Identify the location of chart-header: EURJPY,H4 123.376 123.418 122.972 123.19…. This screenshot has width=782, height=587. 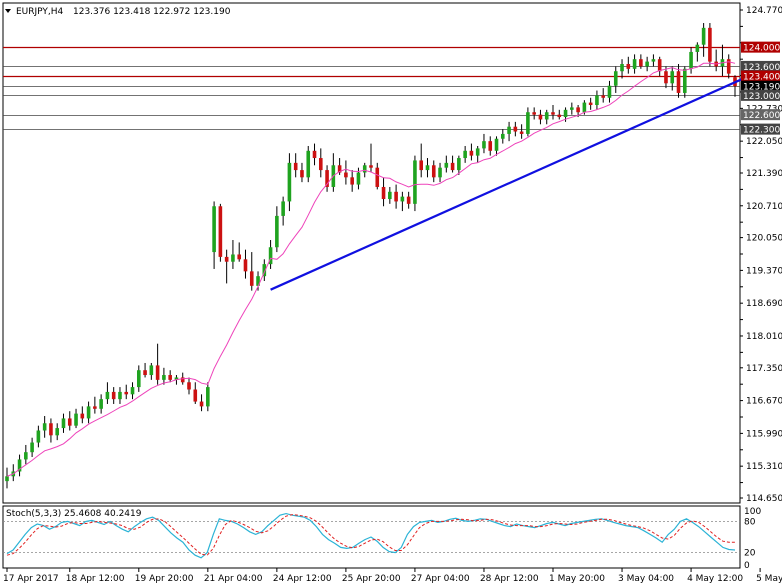
(118, 12).